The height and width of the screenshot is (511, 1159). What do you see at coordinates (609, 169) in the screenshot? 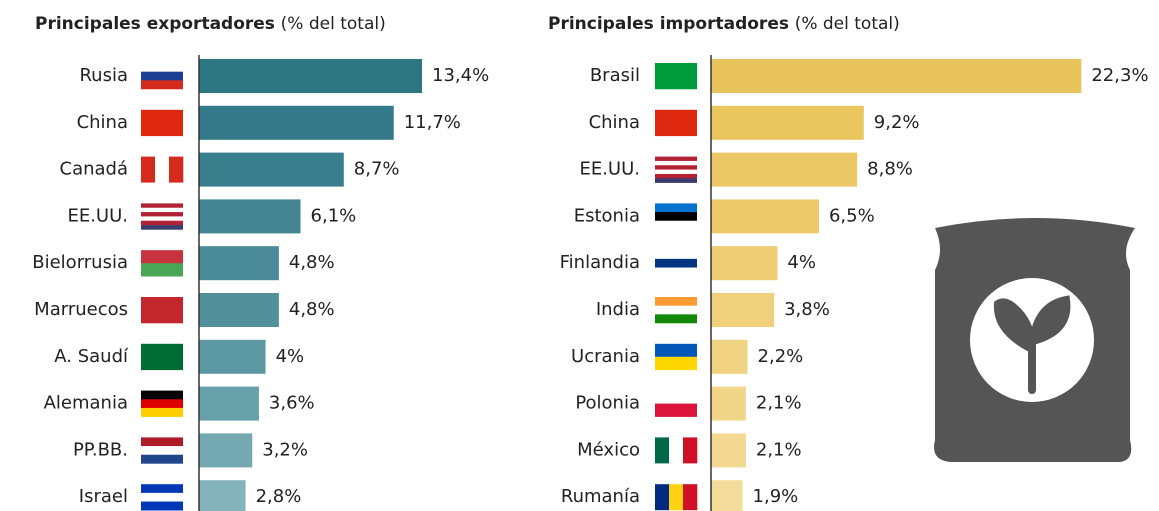
I see `category-label: EE.UU.` at bounding box center [609, 169].